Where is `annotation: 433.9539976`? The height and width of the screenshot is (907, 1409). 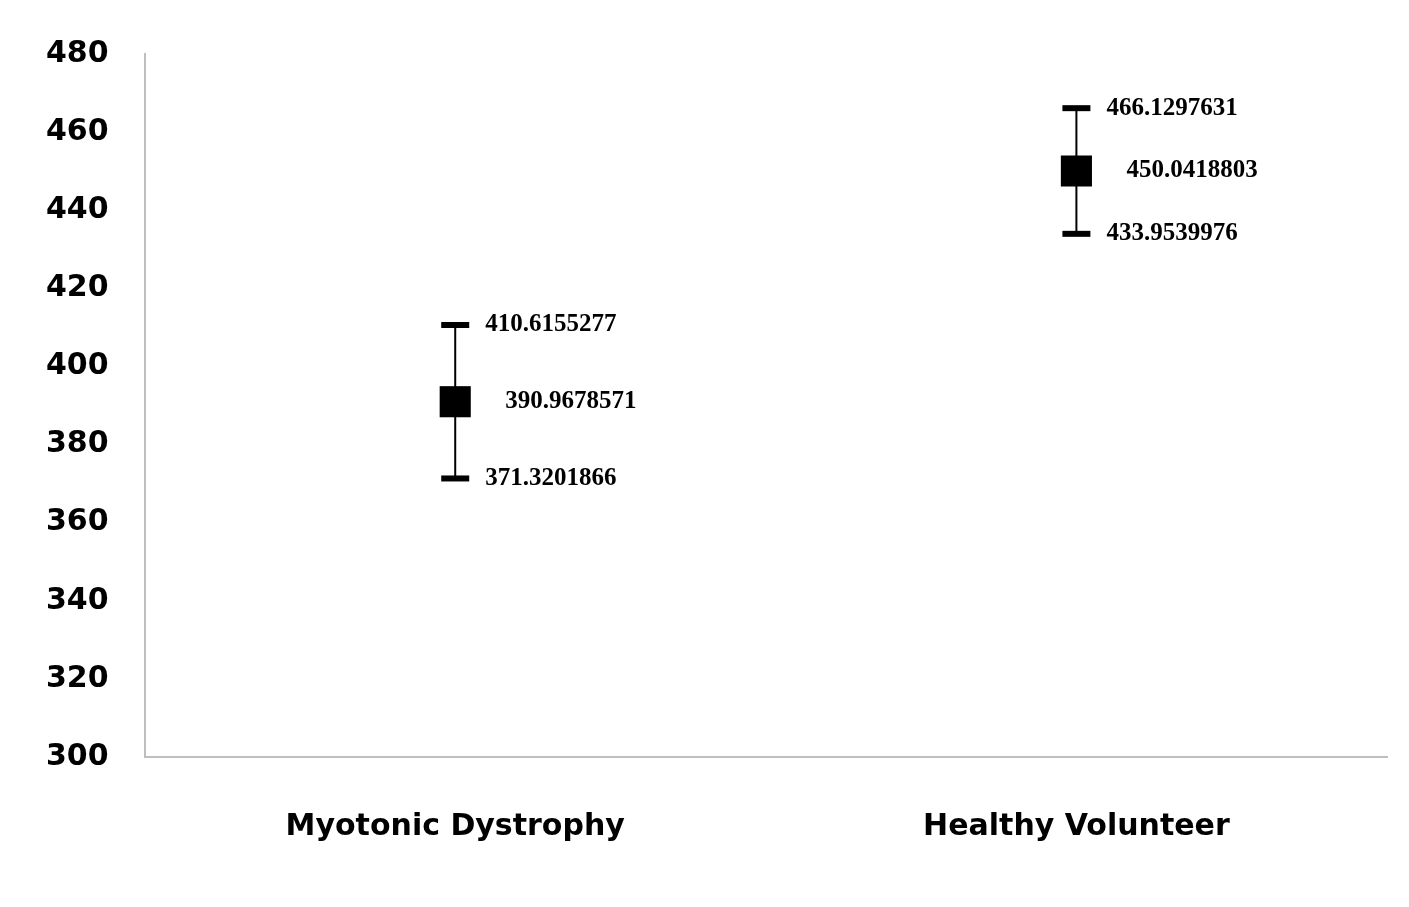
annotation: 433.9539976 is located at coordinates (1172, 232).